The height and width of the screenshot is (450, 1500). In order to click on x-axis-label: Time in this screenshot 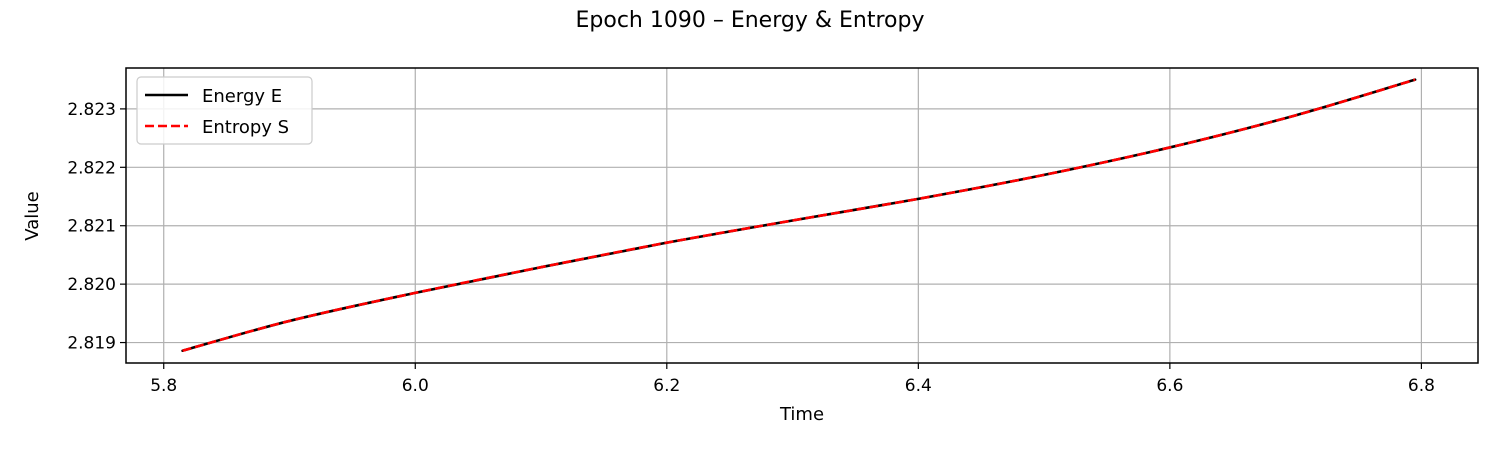, I will do `click(801, 414)`.